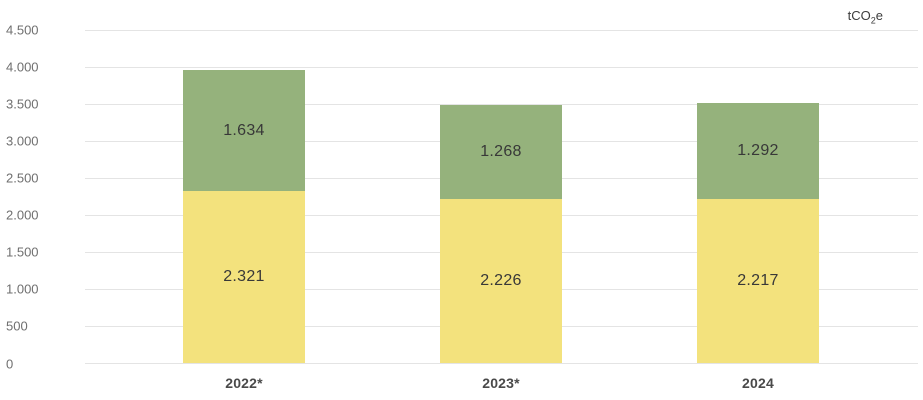 This screenshot has width=923, height=400. What do you see at coordinates (22, 67) in the screenshot?
I see `y-axis-tick-label: 4.000` at bounding box center [22, 67].